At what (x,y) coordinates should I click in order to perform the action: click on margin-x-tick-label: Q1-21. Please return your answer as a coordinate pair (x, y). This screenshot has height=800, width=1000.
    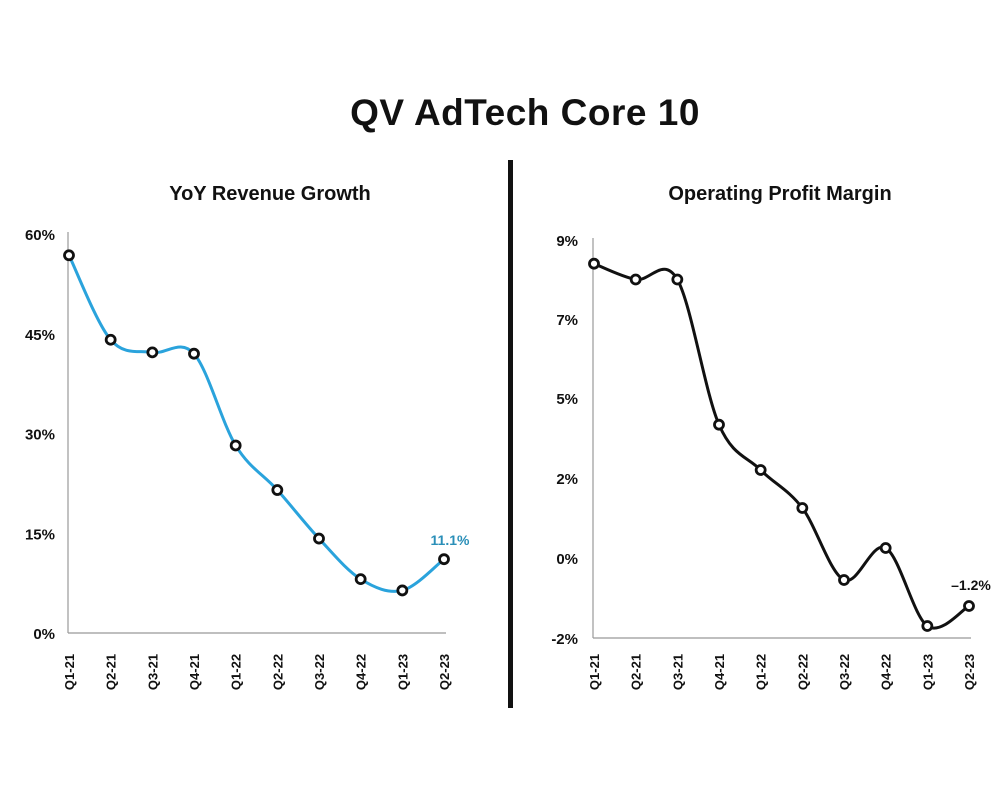
    Looking at the image, I should click on (594, 672).